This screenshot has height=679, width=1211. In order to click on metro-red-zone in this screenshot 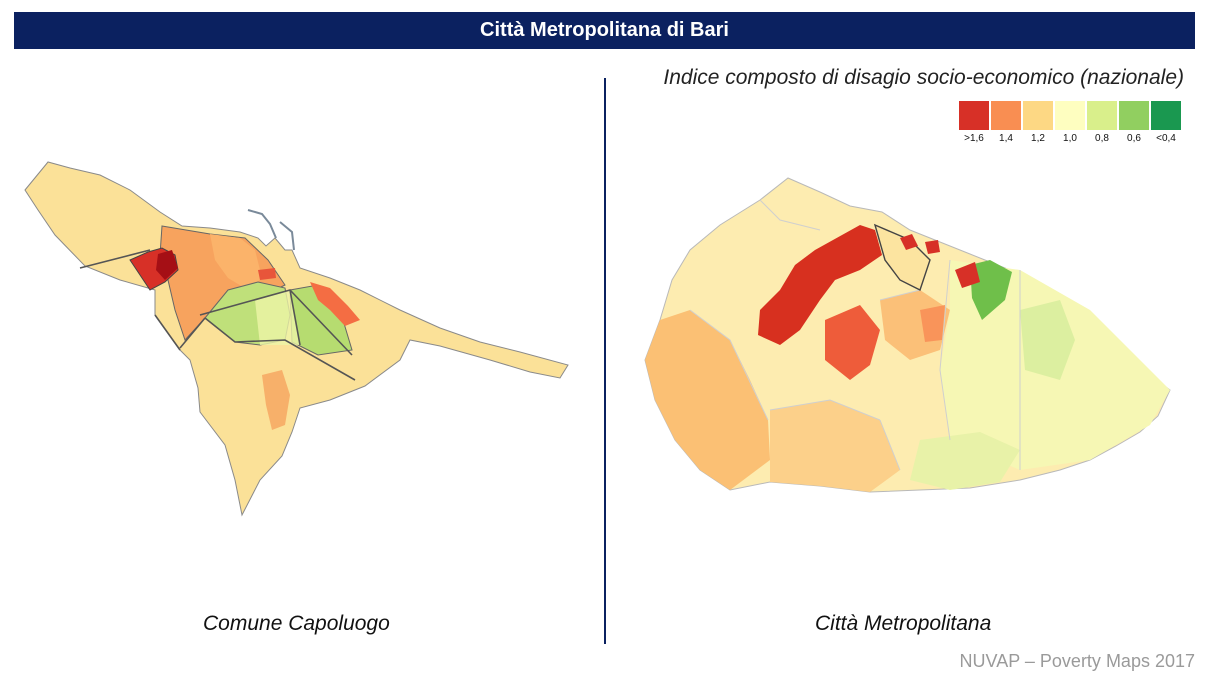, I will do `click(820, 285)`.